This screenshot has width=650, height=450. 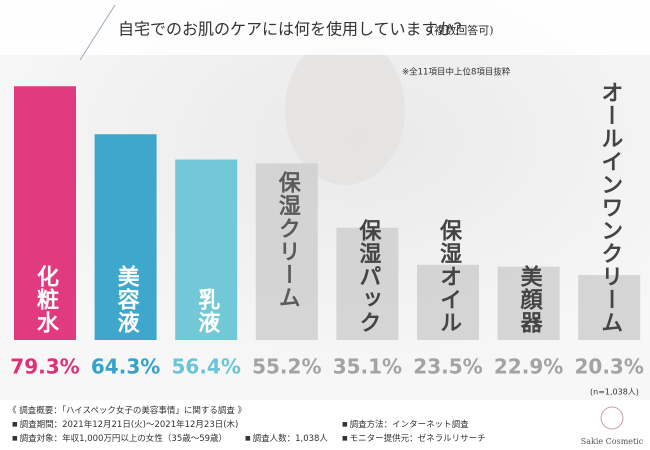 What do you see at coordinates (125, 367) in the screenshot?
I see `value-label: 64.3%` at bounding box center [125, 367].